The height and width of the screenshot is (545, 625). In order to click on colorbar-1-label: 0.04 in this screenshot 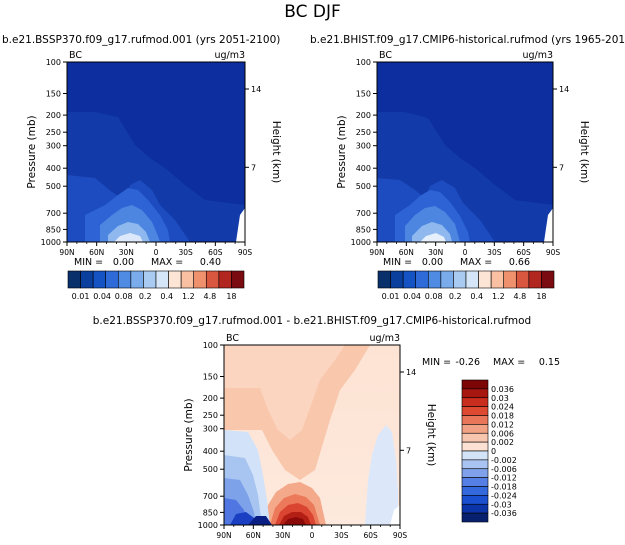, I will do `click(412, 296)`.